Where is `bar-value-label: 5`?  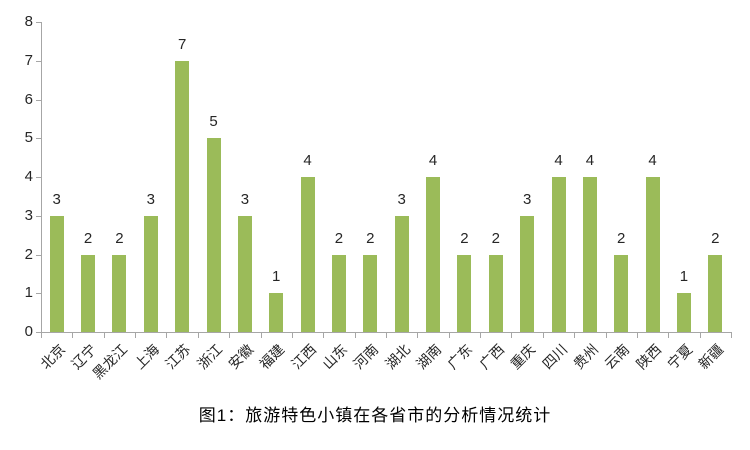
bar-value-label: 5 is located at coordinates (213, 122).